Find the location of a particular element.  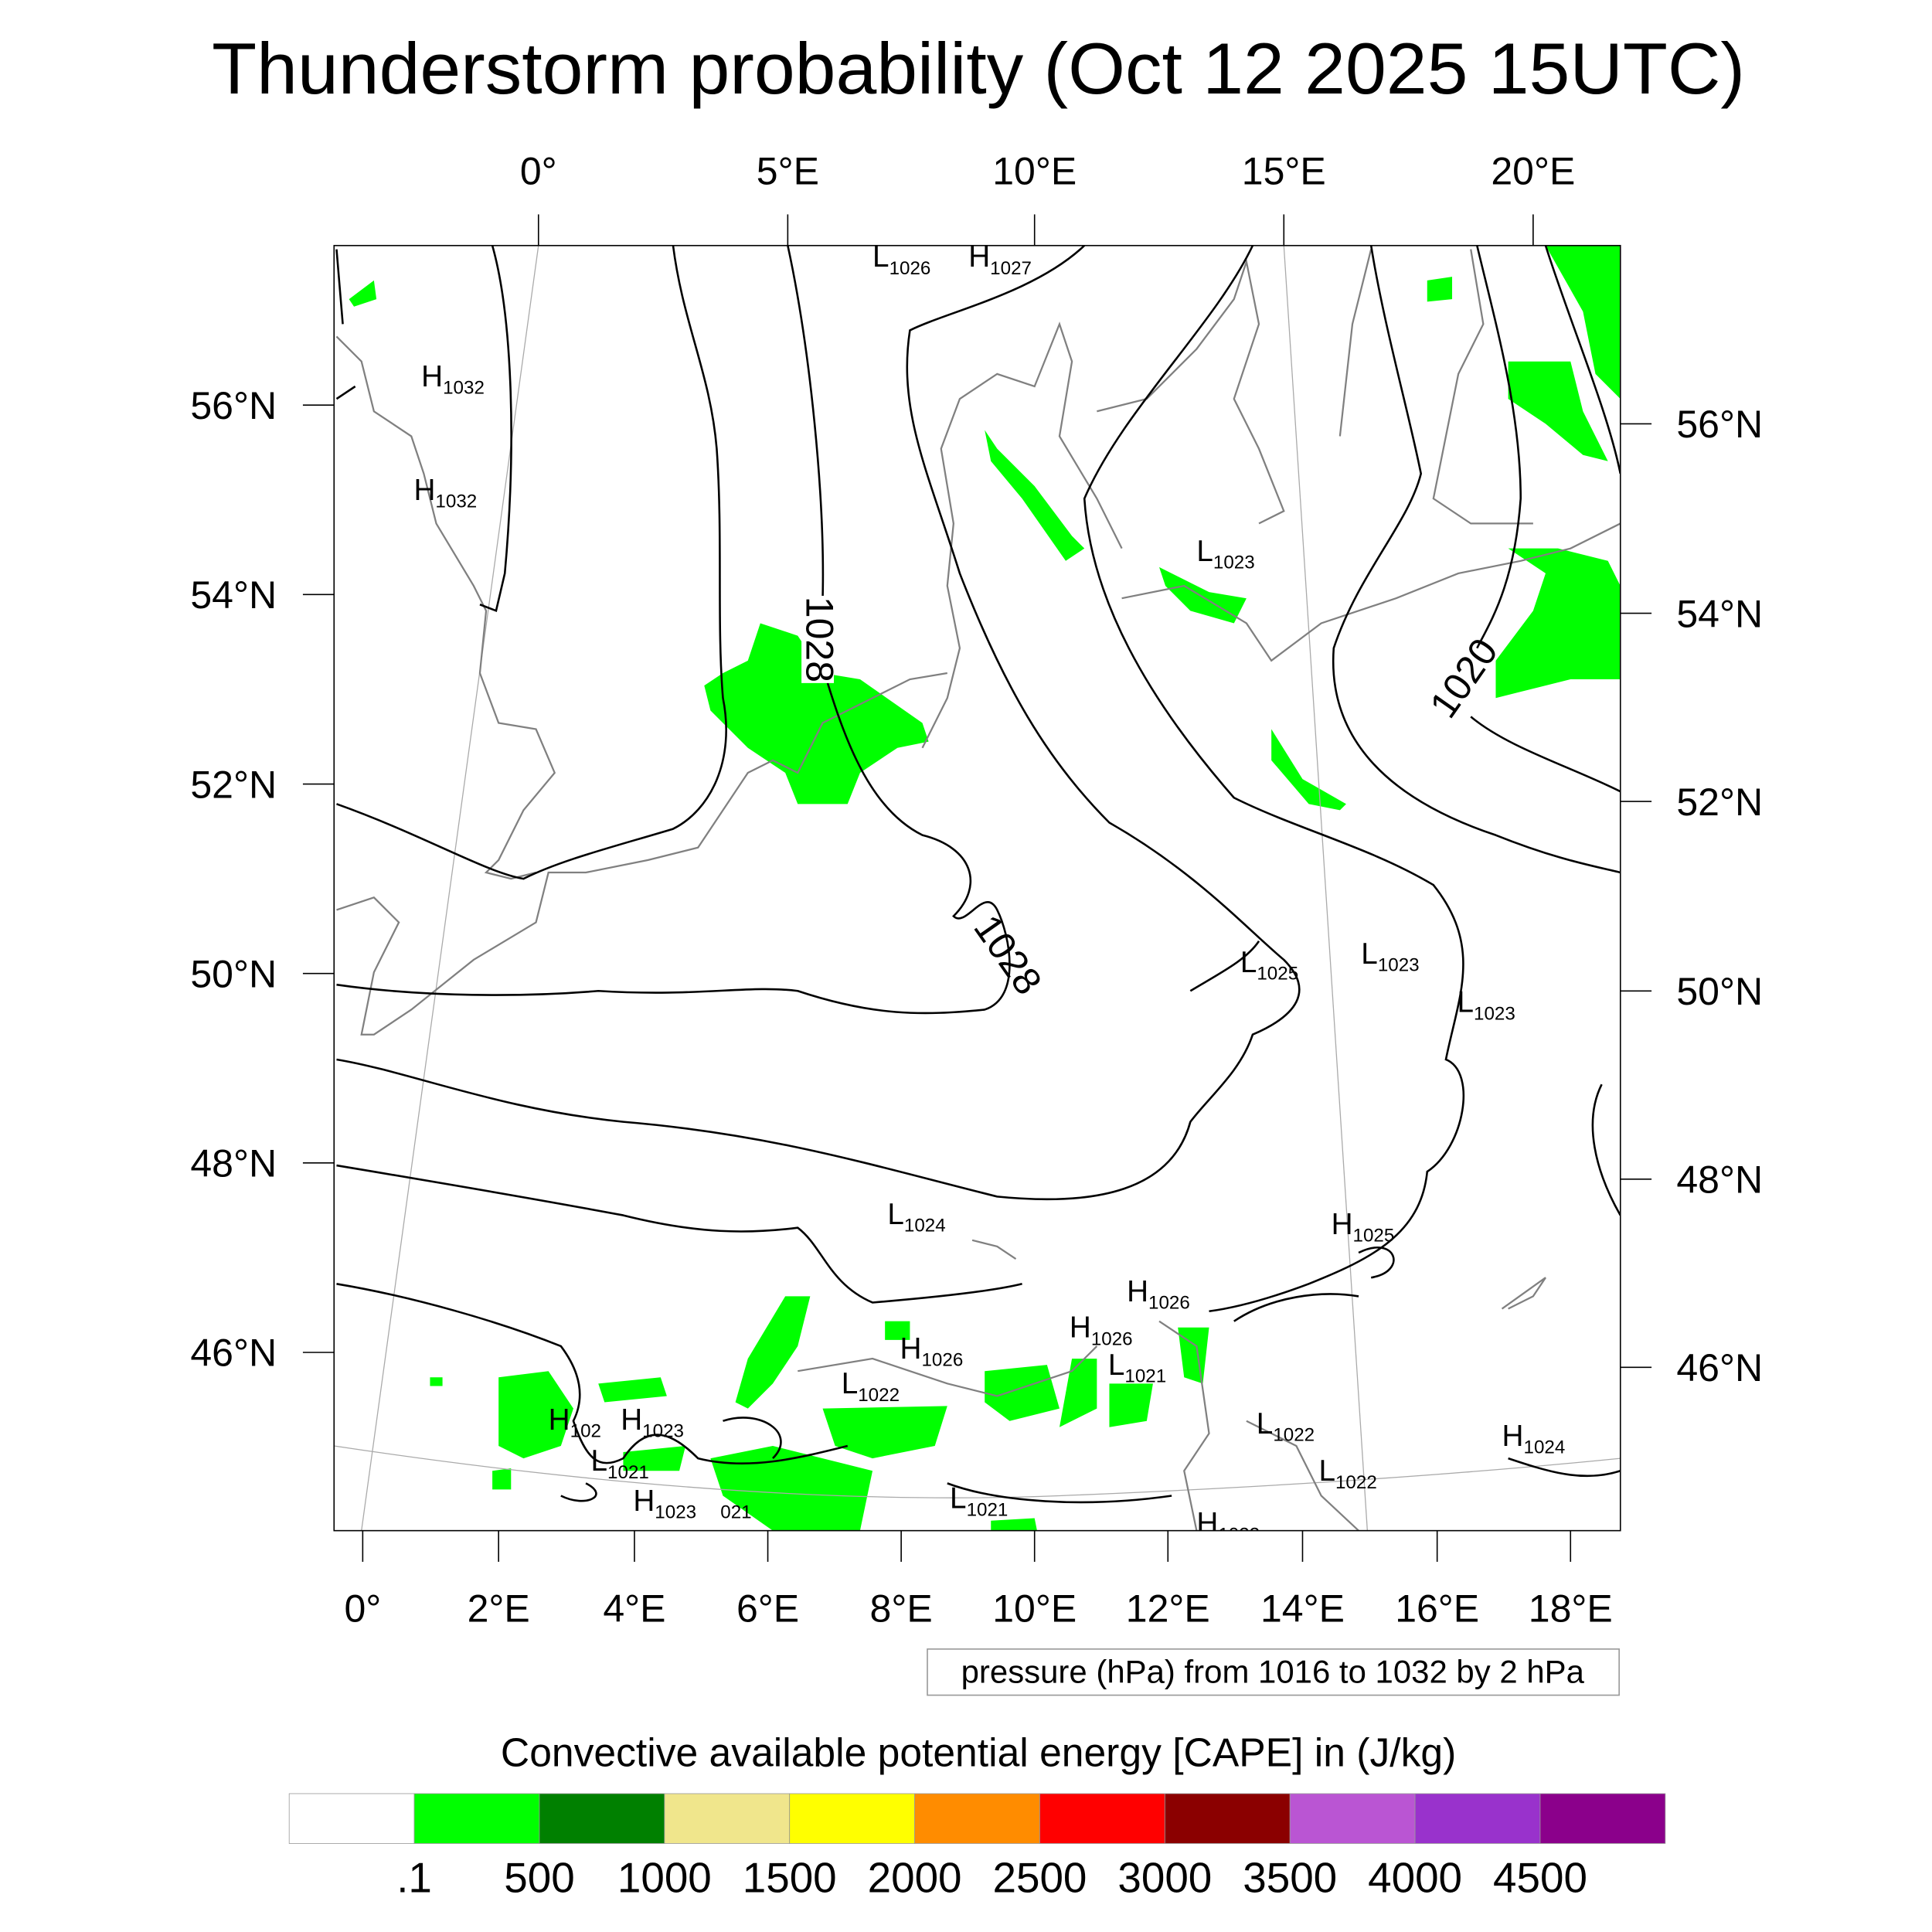

tick-label: 20°E is located at coordinates (1533, 171).